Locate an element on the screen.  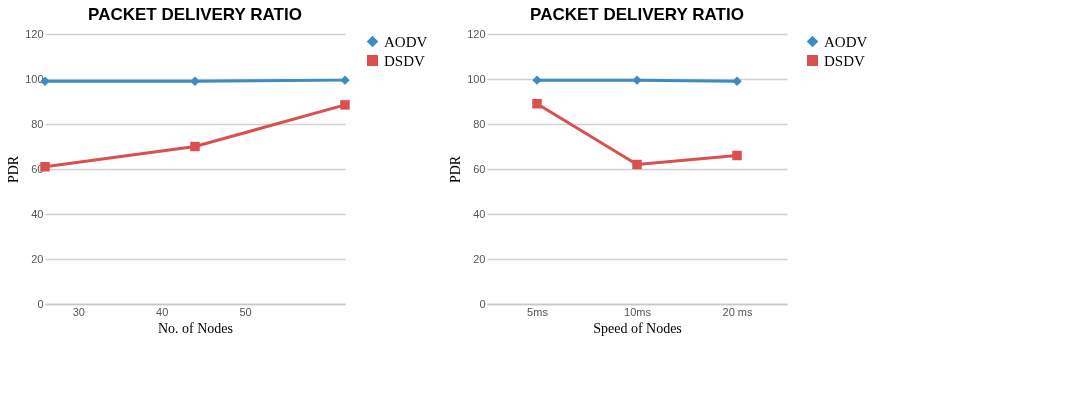
x-tick-label: 30 is located at coordinates (78, 311).